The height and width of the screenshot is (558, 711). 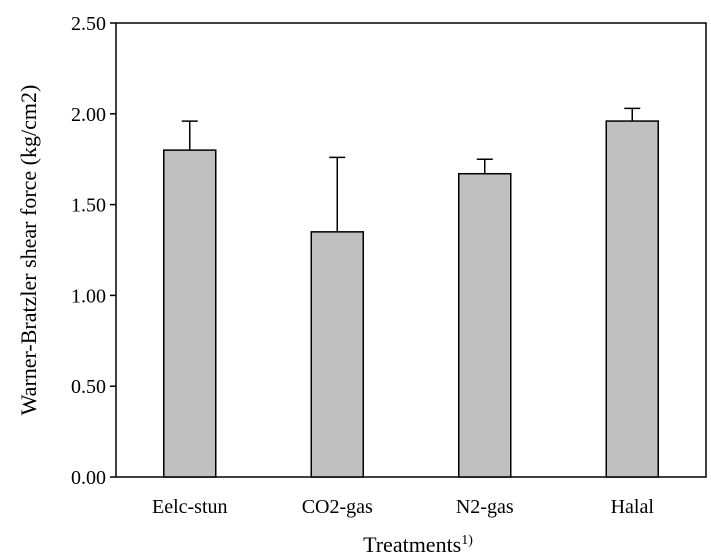 I want to click on y-tick-label: 1.00, so click(x=88, y=296).